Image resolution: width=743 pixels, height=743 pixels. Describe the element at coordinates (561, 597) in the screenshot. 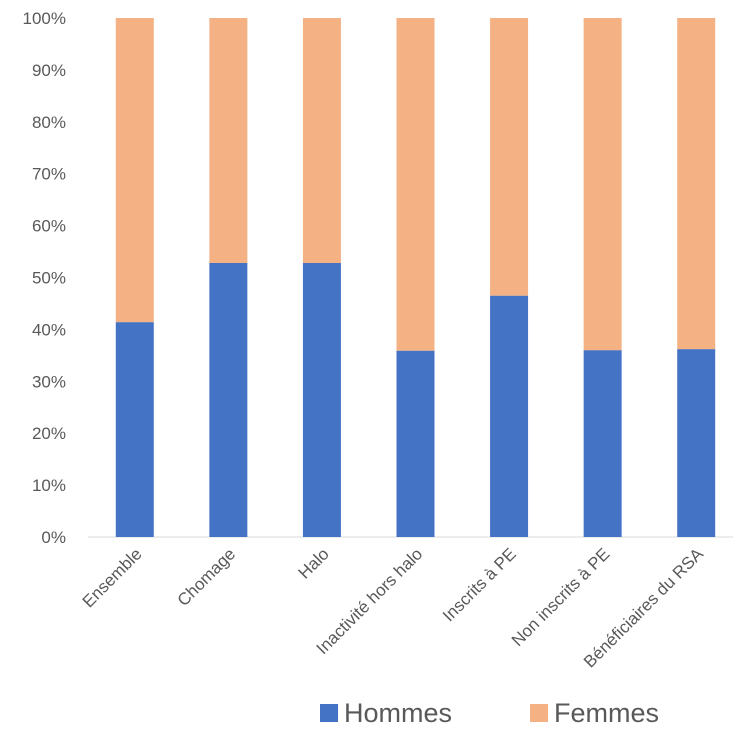

I see `x-category-label: Non inscrits à PE` at that location.